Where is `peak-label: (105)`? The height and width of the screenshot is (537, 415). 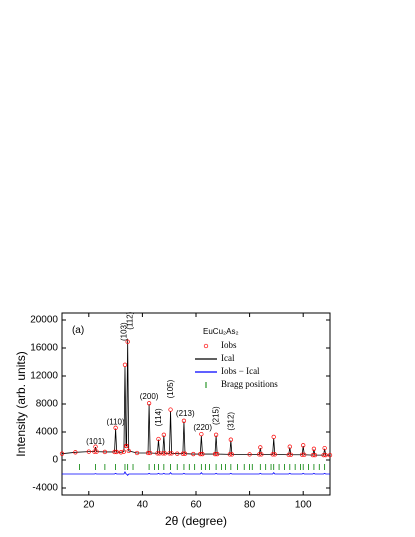
peak-label: (105) is located at coordinates (170, 388).